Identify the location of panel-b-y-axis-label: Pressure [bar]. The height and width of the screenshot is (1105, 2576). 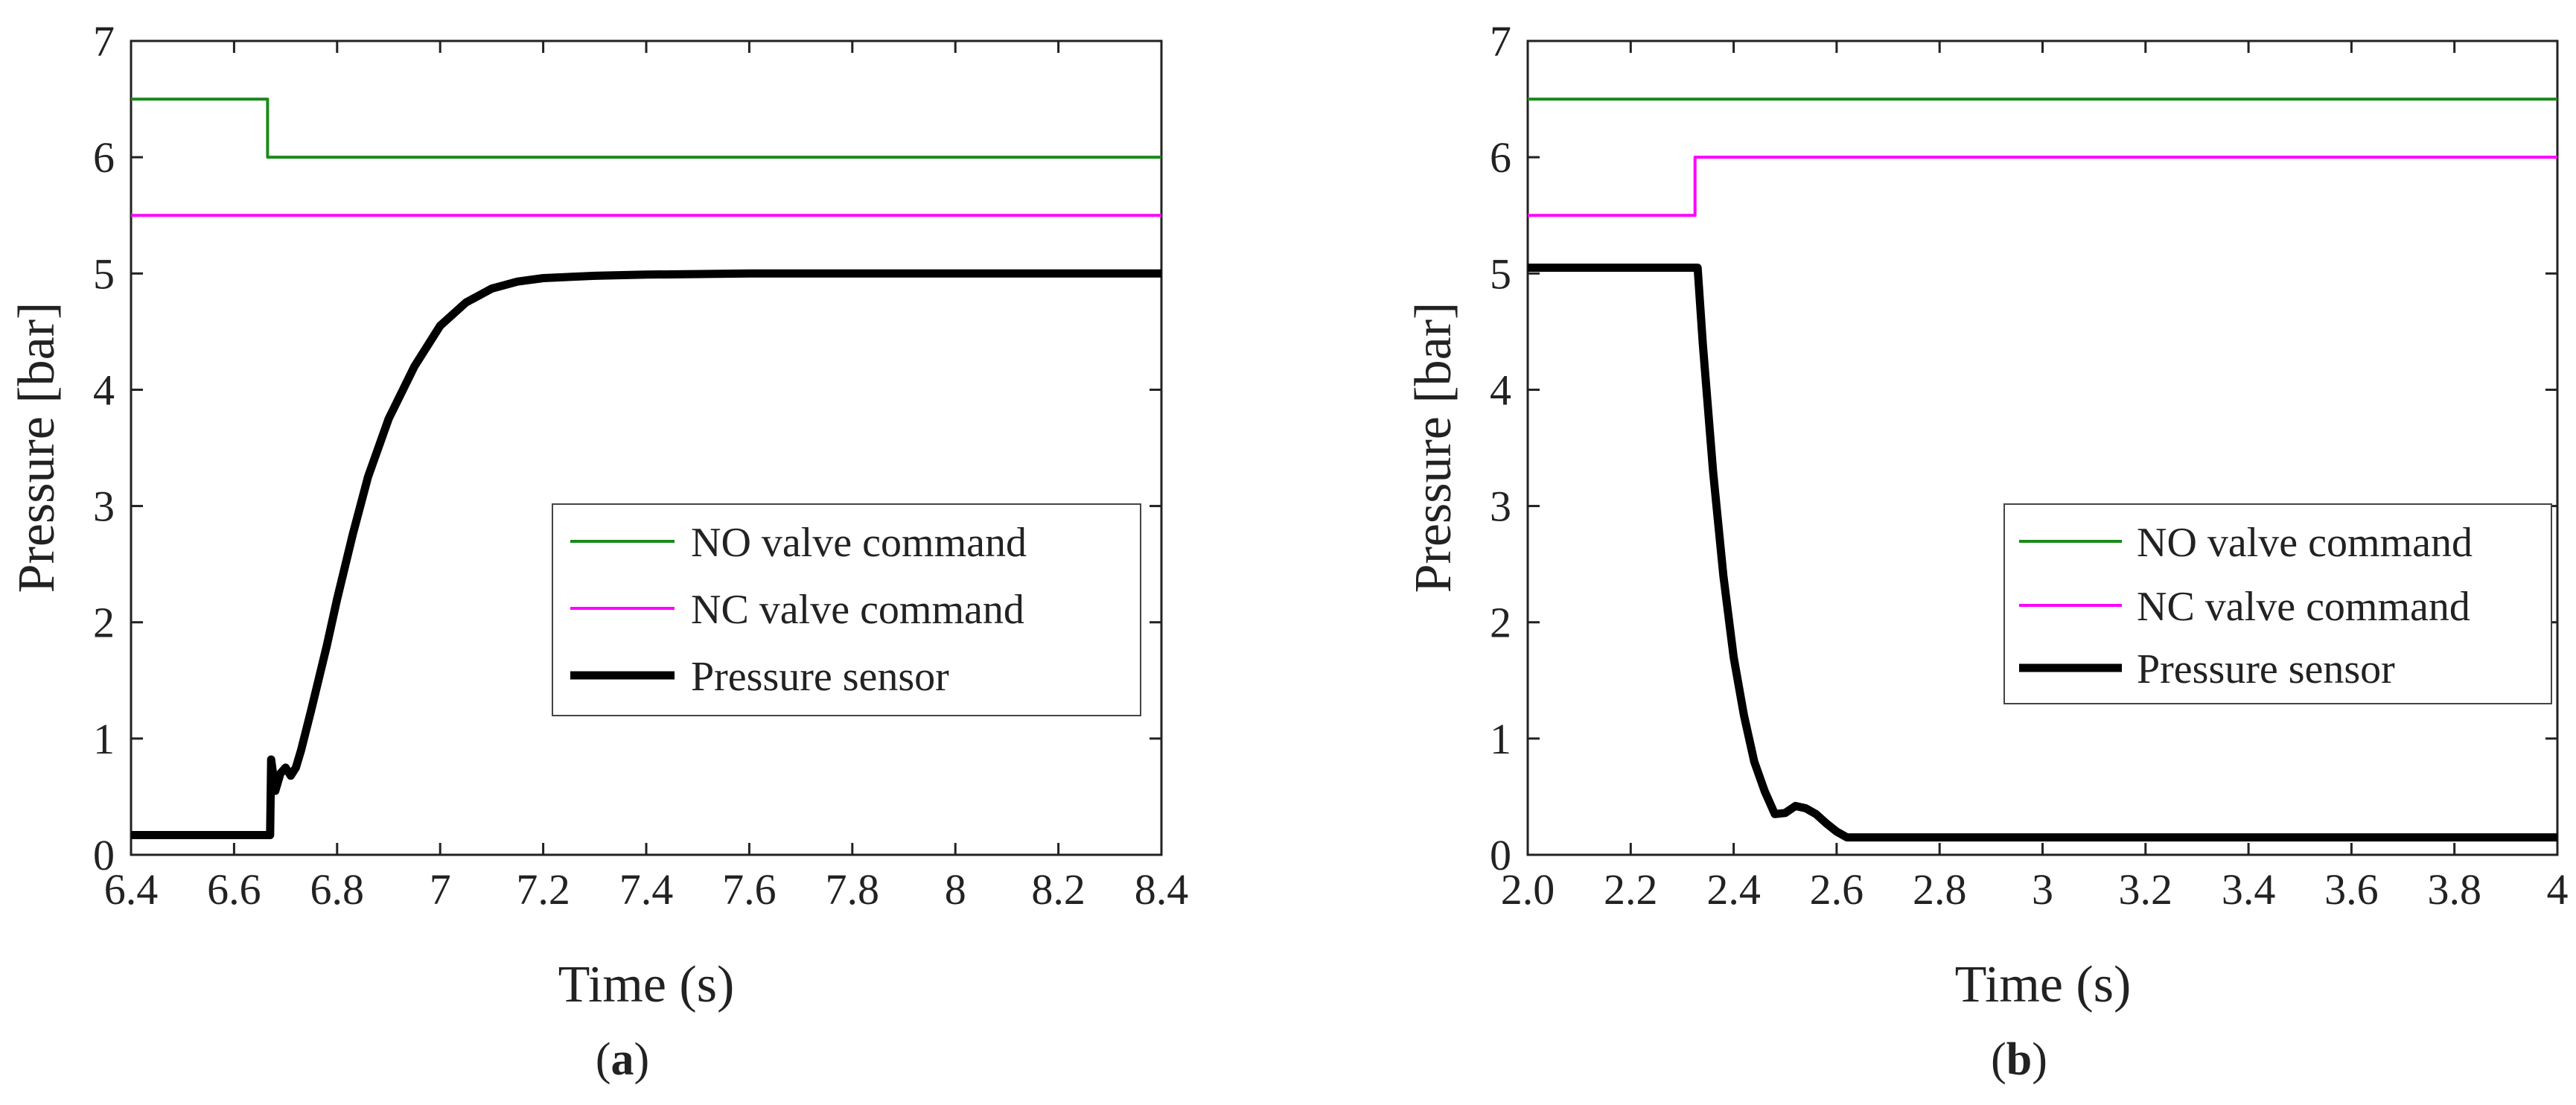
(1433, 447).